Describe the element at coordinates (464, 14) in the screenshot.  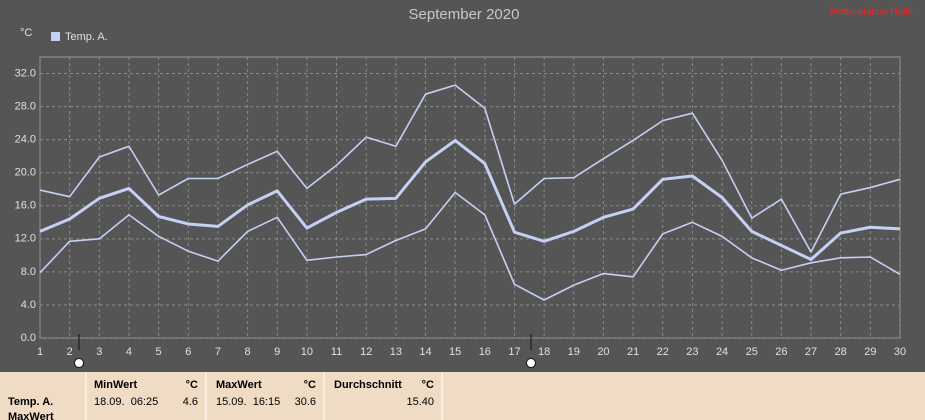
I see `chart-title: September 2020` at that location.